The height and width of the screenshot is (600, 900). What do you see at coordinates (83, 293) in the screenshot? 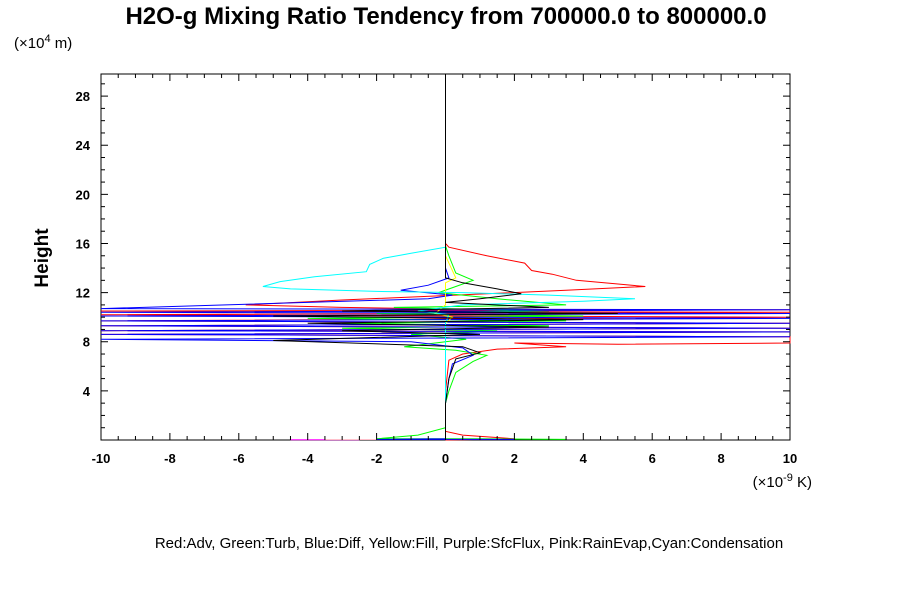
I see `y-tick-label: 12` at bounding box center [83, 293].